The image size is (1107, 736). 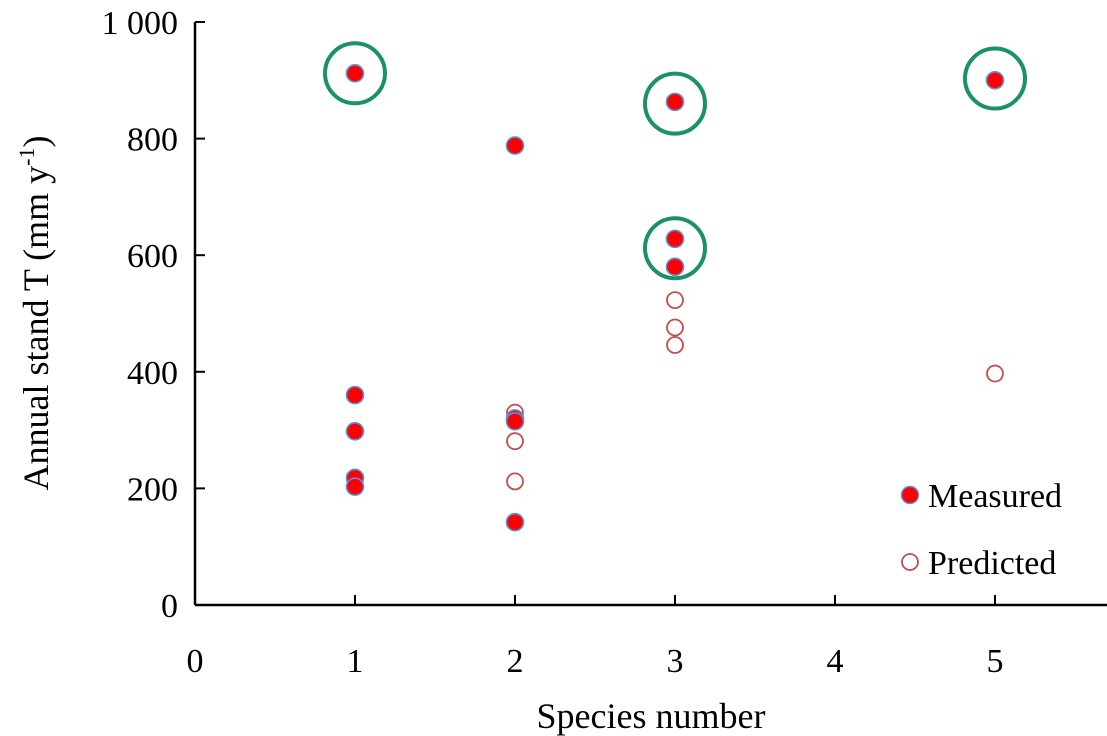 What do you see at coordinates (152, 489) in the screenshot?
I see `y-tick-label: 200` at bounding box center [152, 489].